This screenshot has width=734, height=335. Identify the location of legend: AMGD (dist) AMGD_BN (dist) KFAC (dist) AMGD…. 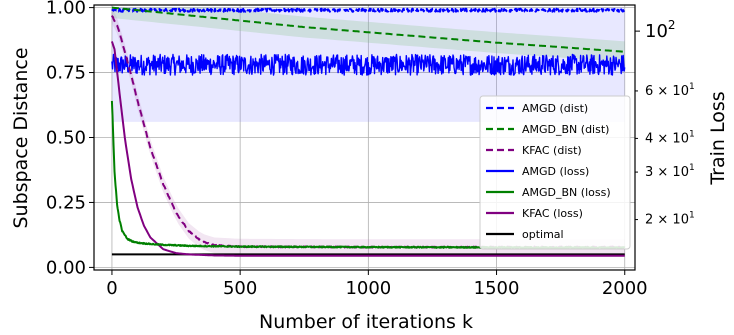
(555, 172).